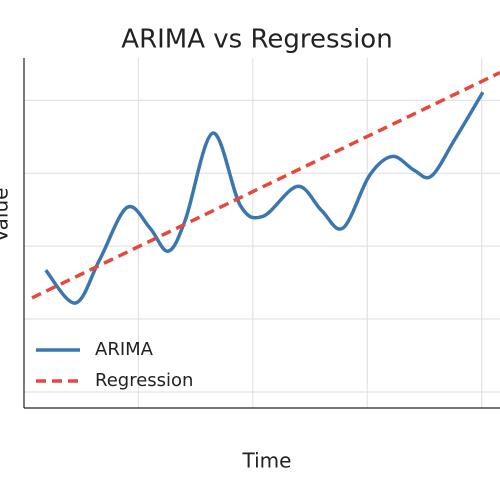 Image resolution: width=500 pixels, height=500 pixels. I want to click on y-axis-label: Value, so click(6, 215).